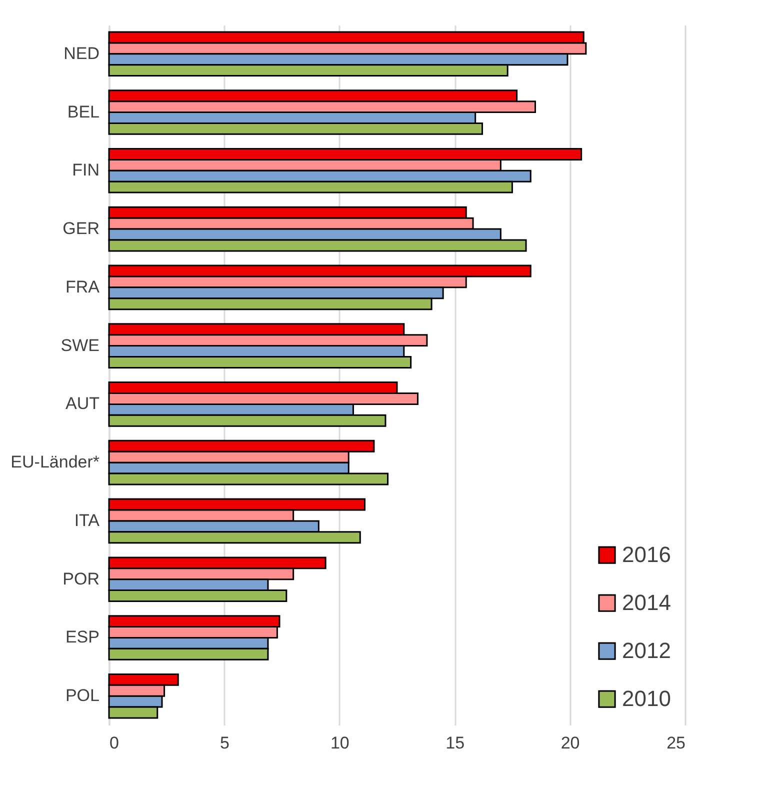 Image resolution: width=766 pixels, height=789 pixels. I want to click on y-tick-label: ITA, so click(87, 520).